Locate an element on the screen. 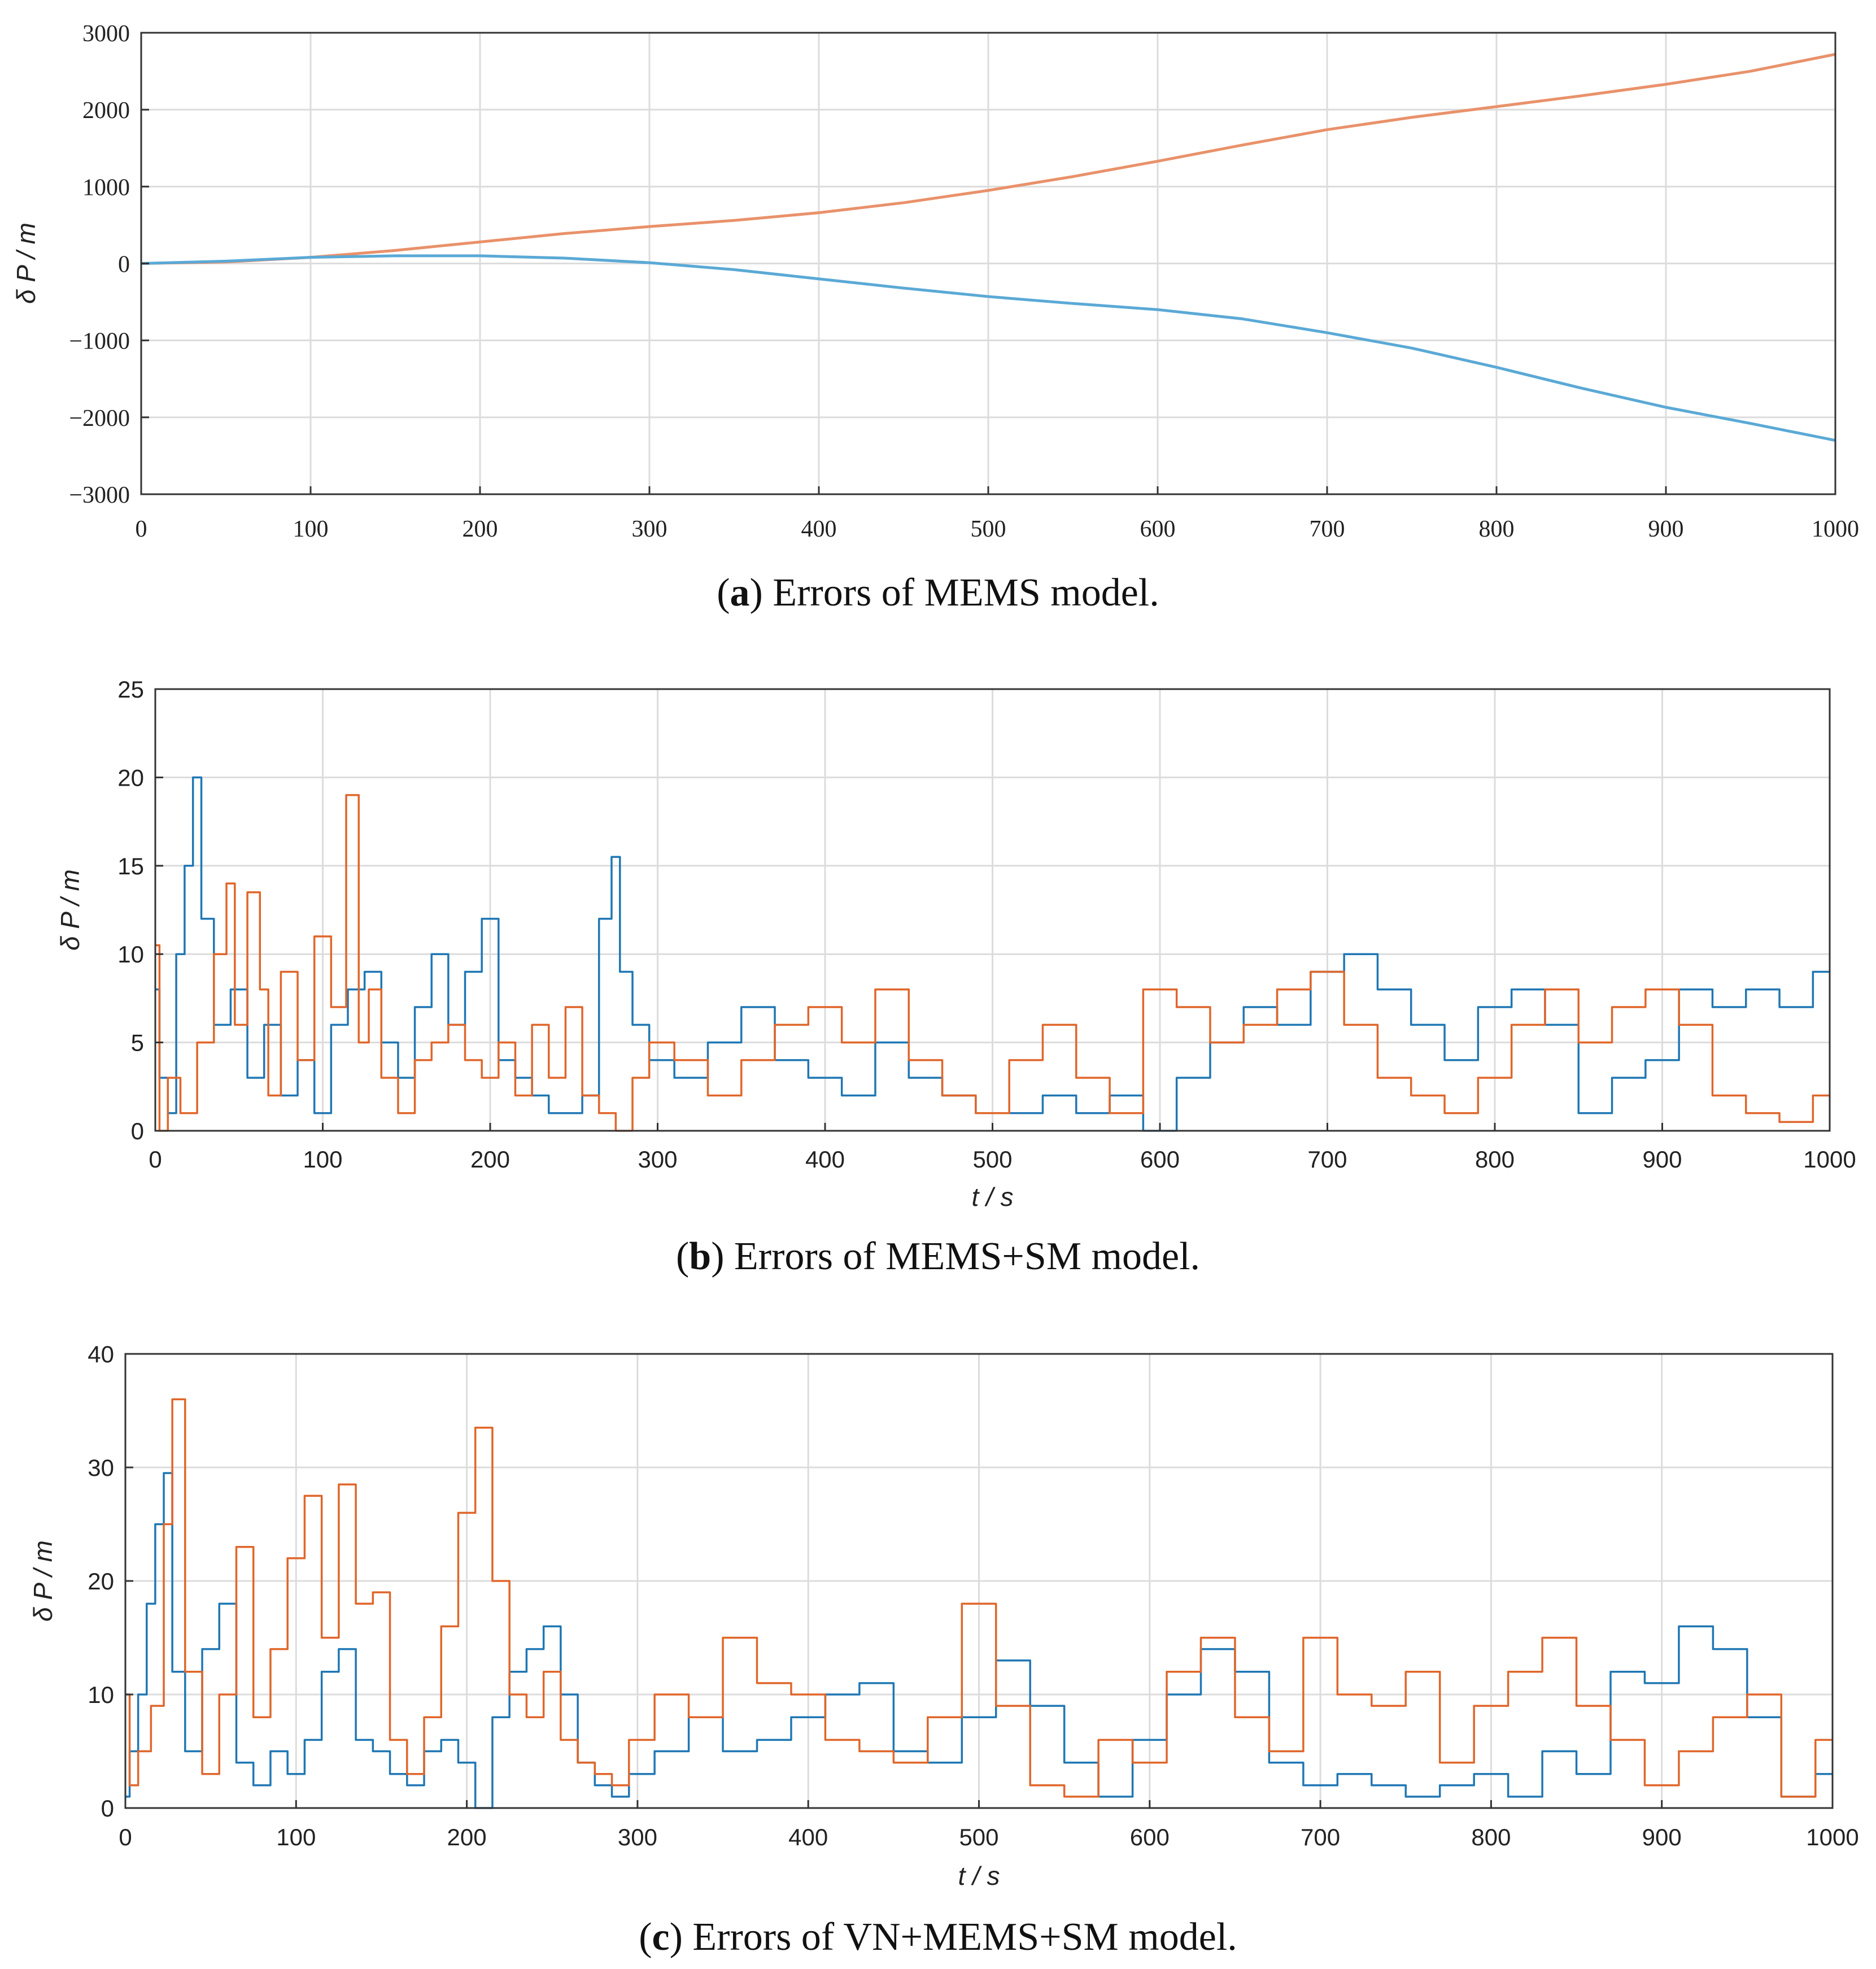 The height and width of the screenshot is (1969, 1876). y-tick-label: 15 is located at coordinates (130, 866).